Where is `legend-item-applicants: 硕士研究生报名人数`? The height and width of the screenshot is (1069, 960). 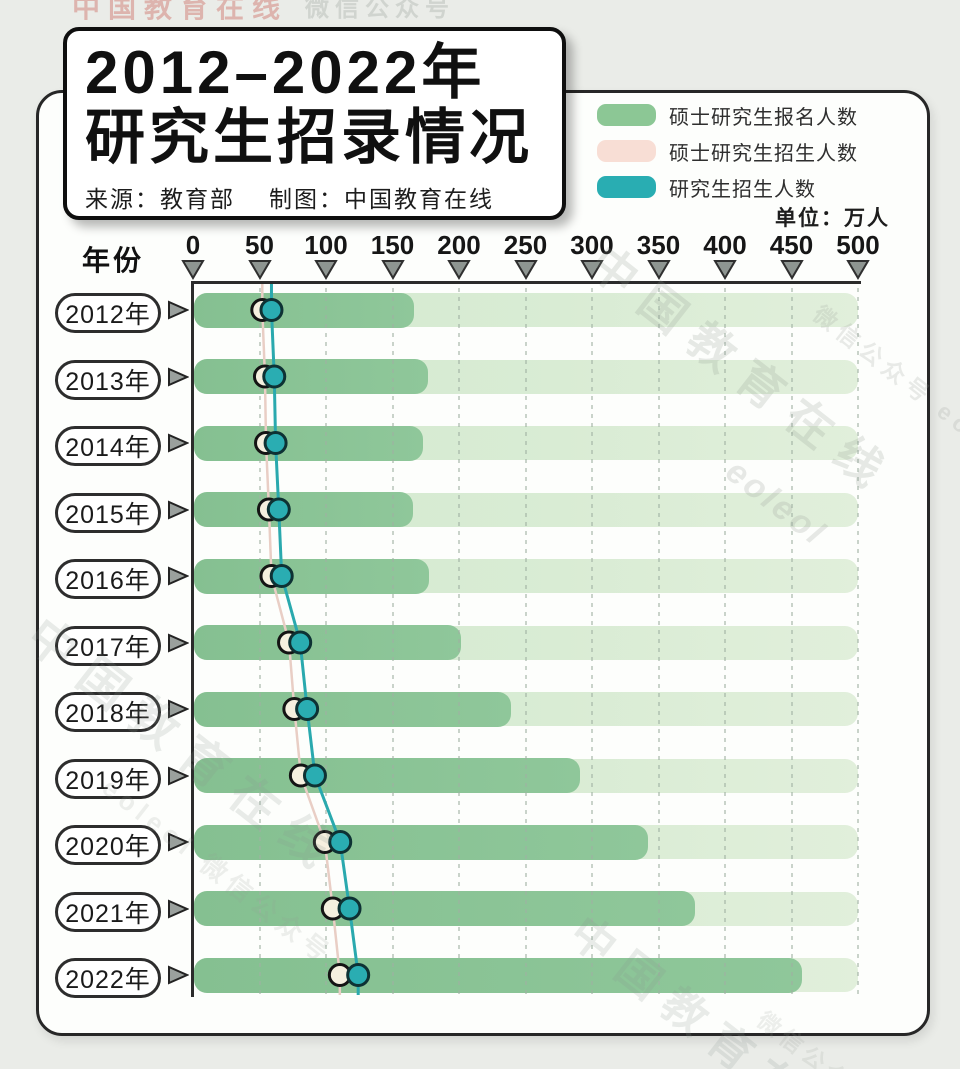
legend-item-applicants: 硕士研究生报名人数 is located at coordinates (727, 116).